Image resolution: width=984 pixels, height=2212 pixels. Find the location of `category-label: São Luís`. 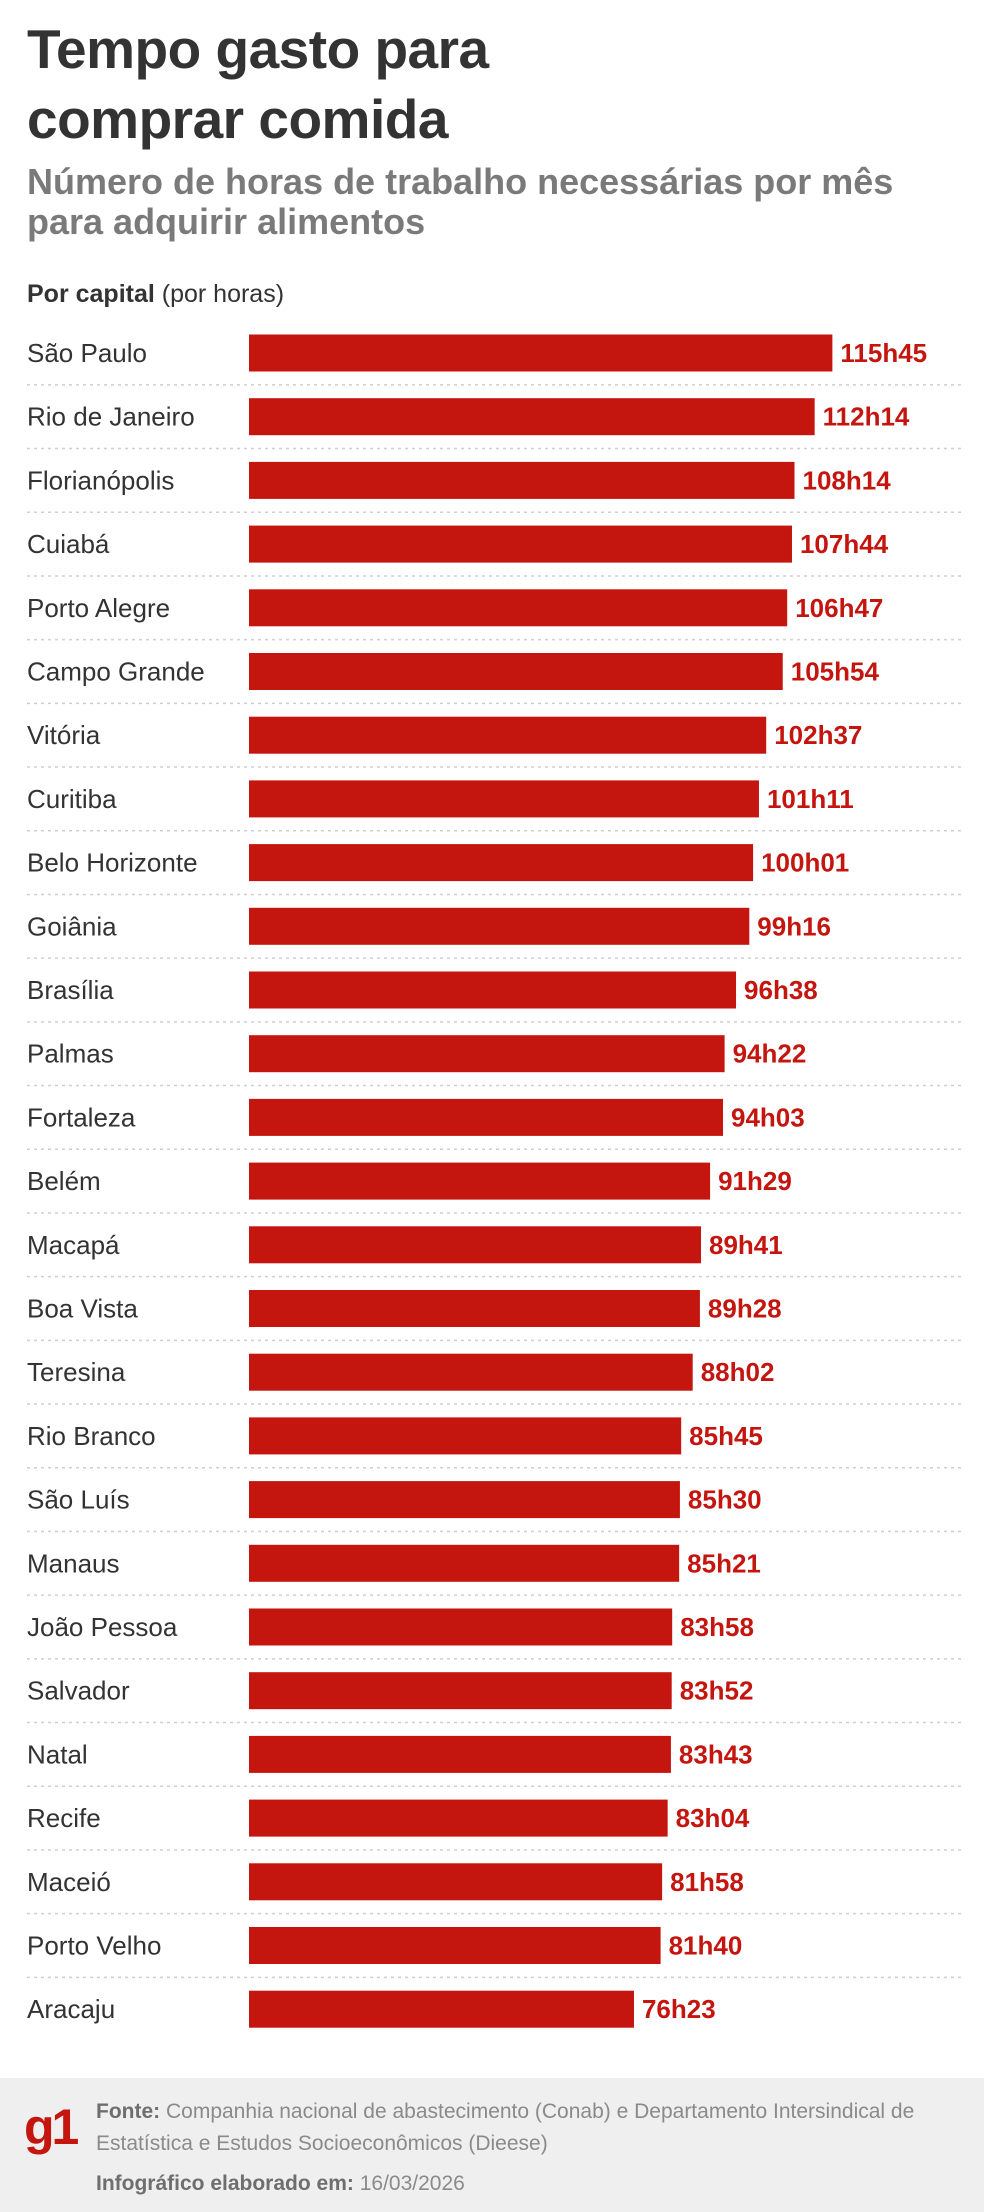

category-label: São Luís is located at coordinates (78, 1500).